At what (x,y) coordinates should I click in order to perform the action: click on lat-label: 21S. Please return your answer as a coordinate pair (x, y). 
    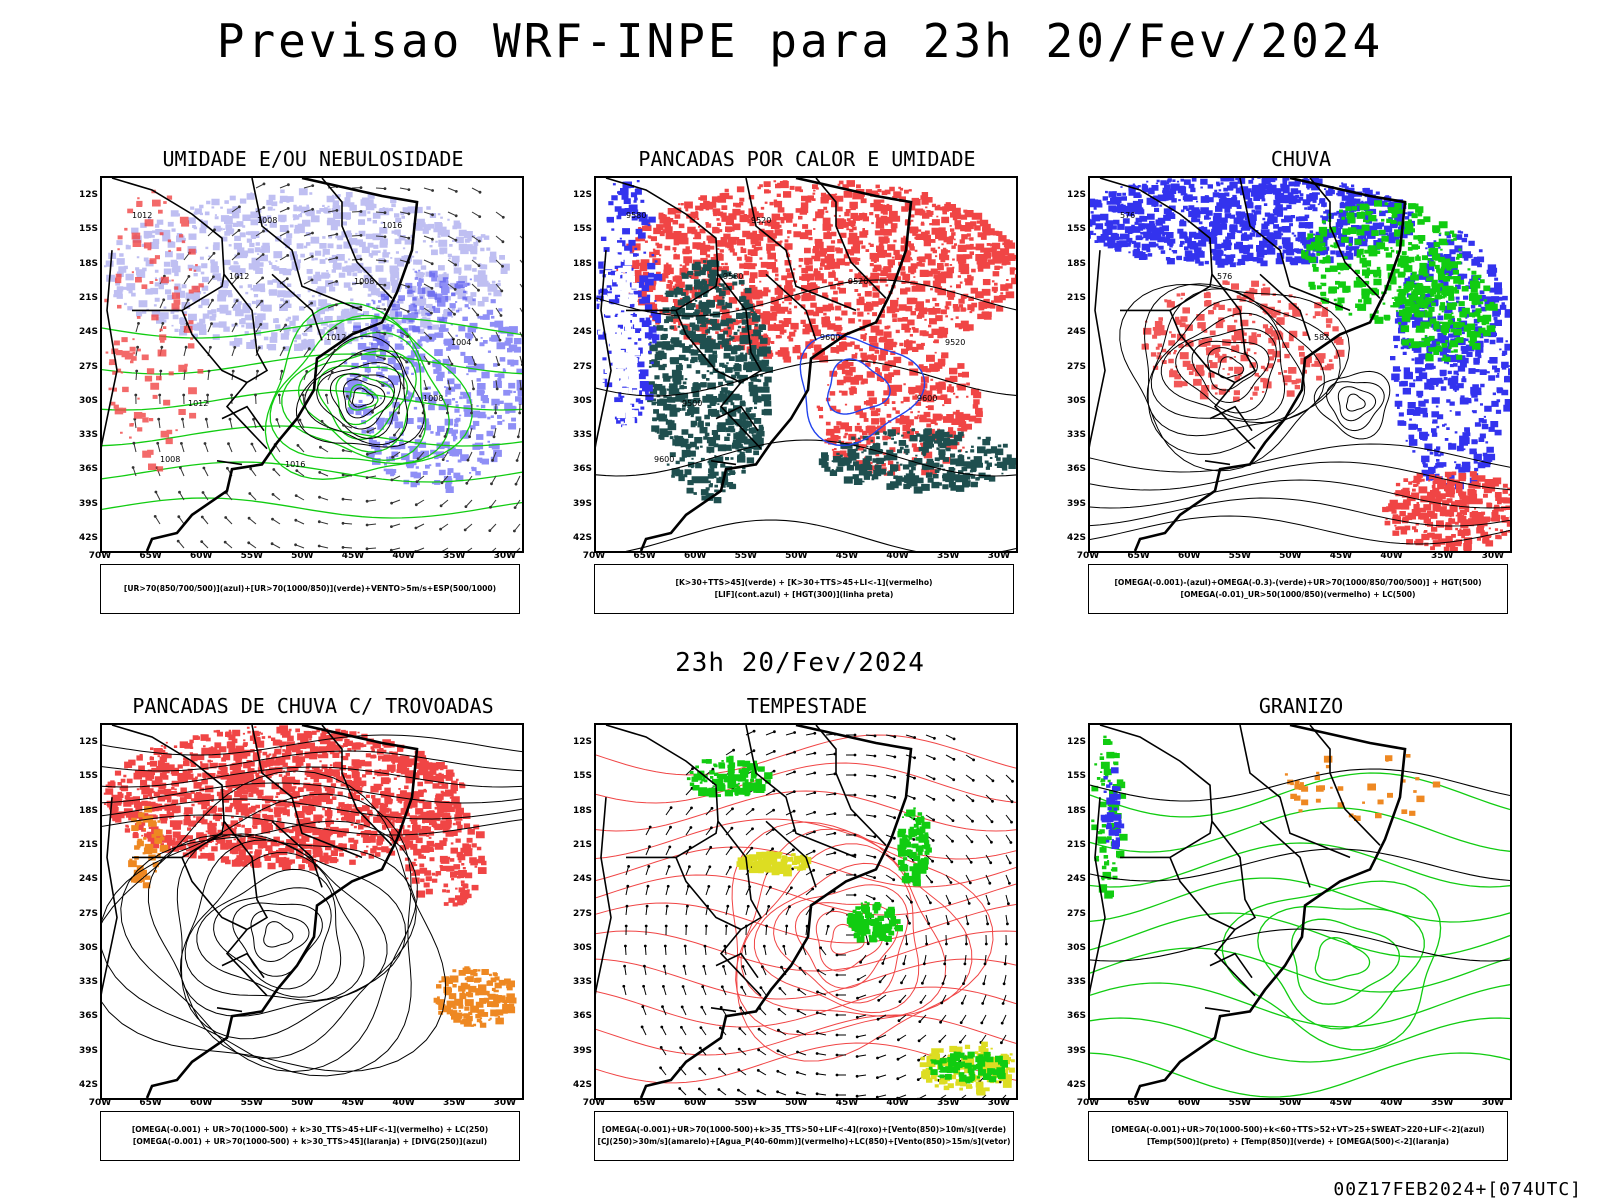
    Looking at the image, I should click on (1076, 844).